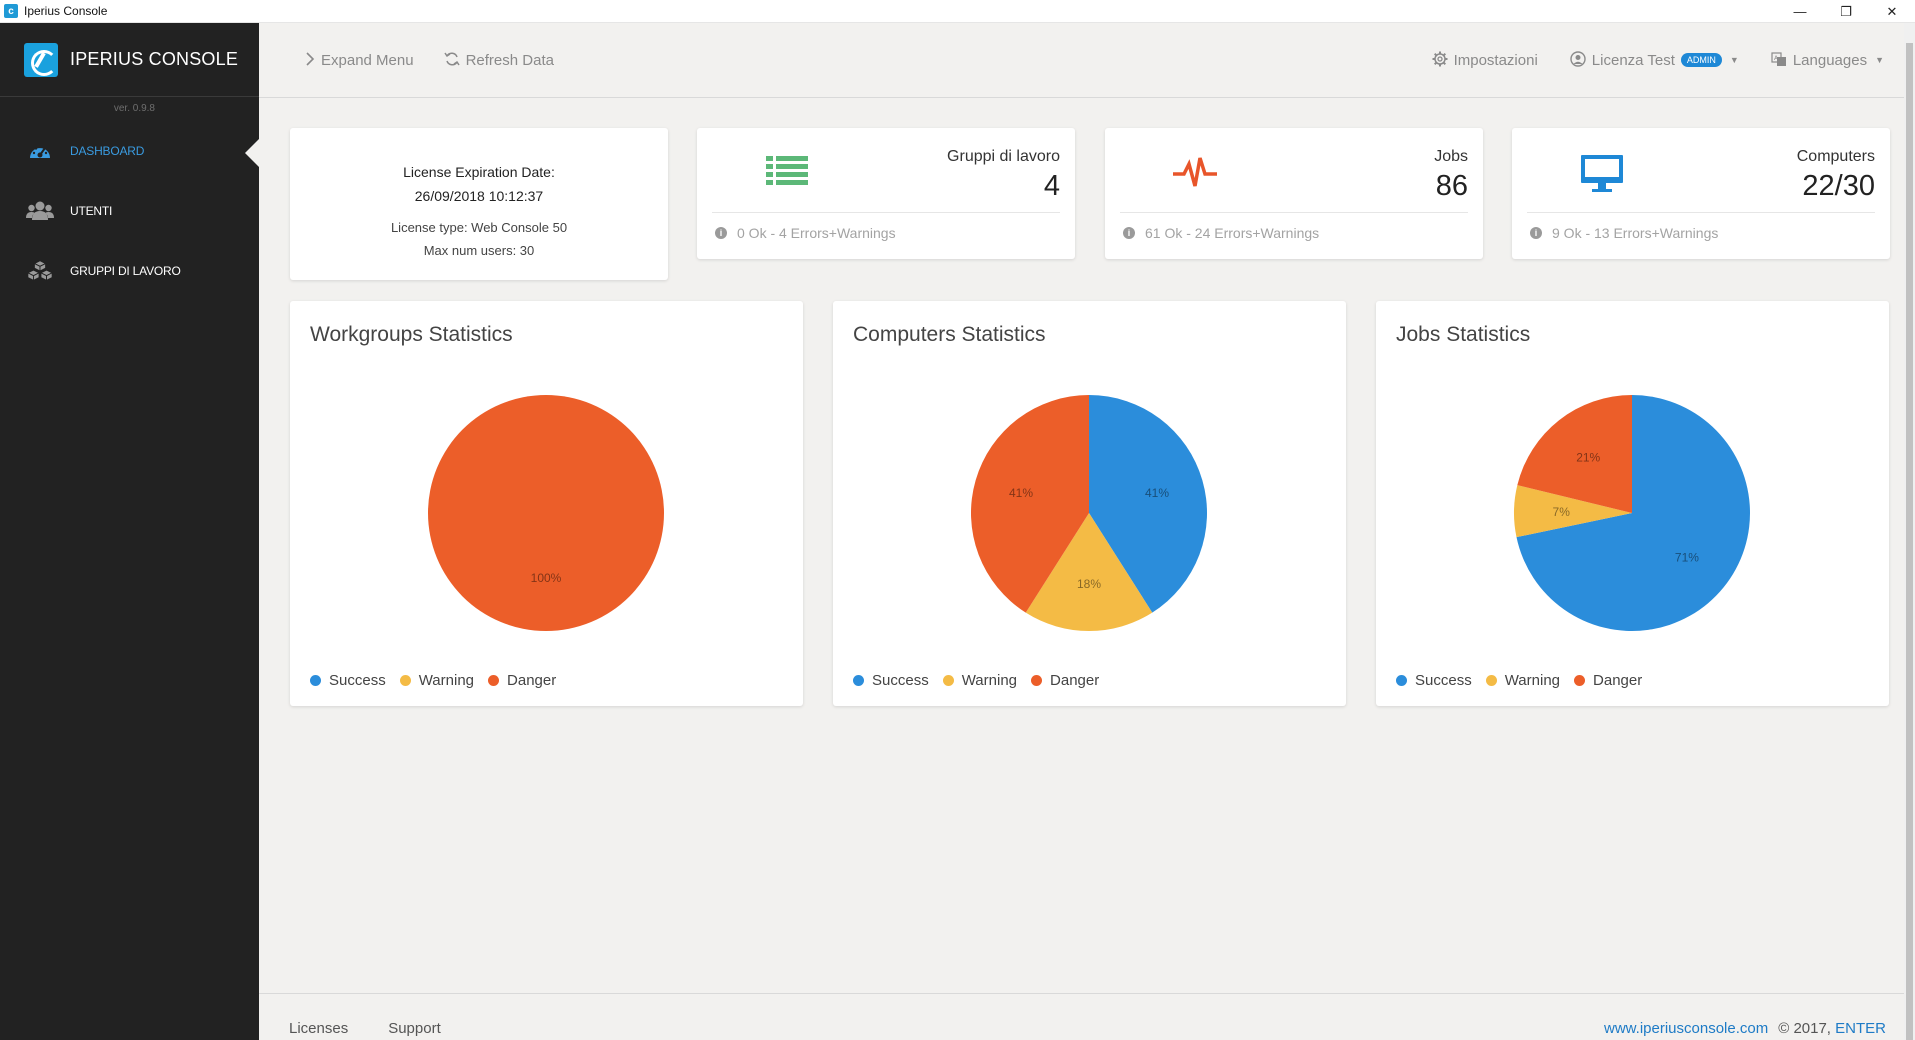 The width and height of the screenshot is (1915, 1040). I want to click on sidebar-item-gruppi-di-lavoro: GRUPPI DI LAVORO, so click(129, 271).